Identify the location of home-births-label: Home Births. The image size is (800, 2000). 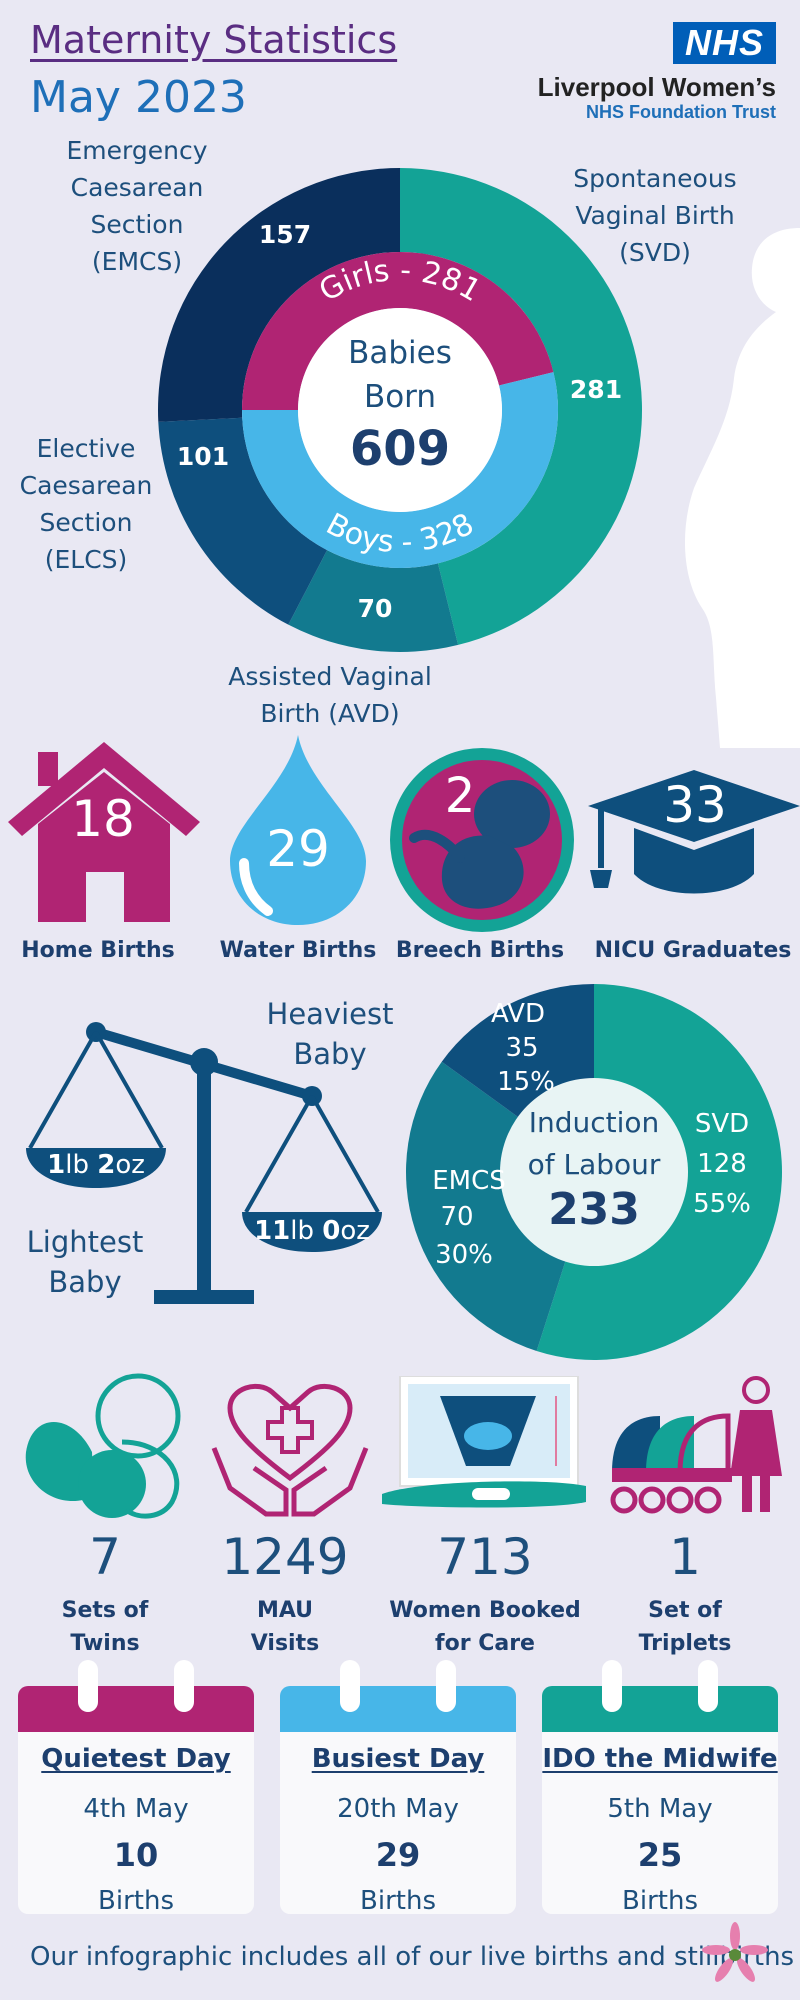
(98, 950).